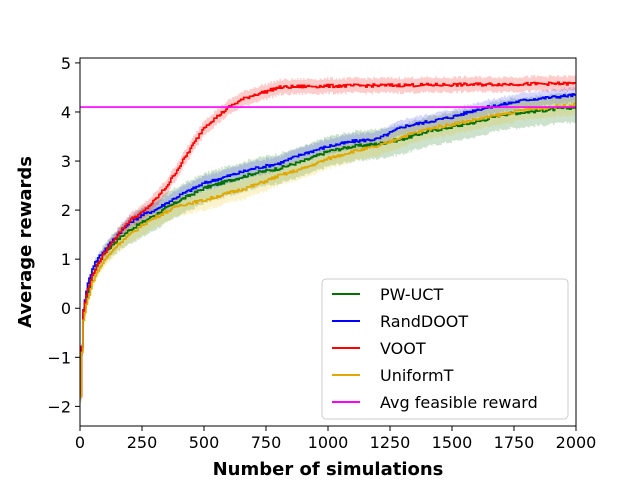 The width and height of the screenshot is (640, 480). I want to click on legend-box, so click(445, 349).